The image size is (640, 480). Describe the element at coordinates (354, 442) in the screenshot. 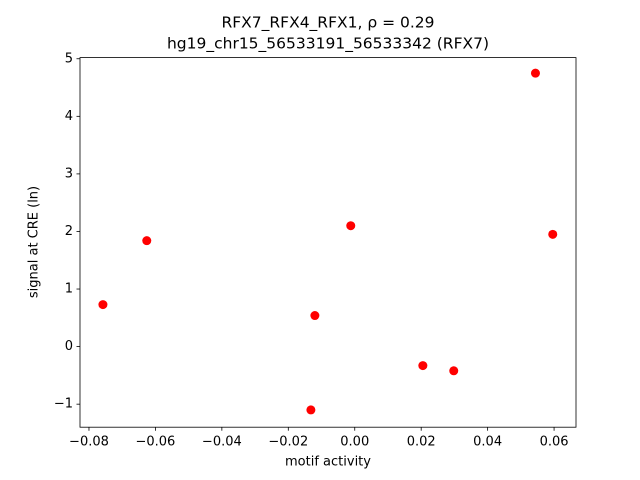

I see `x-tick-label: 0.00` at that location.